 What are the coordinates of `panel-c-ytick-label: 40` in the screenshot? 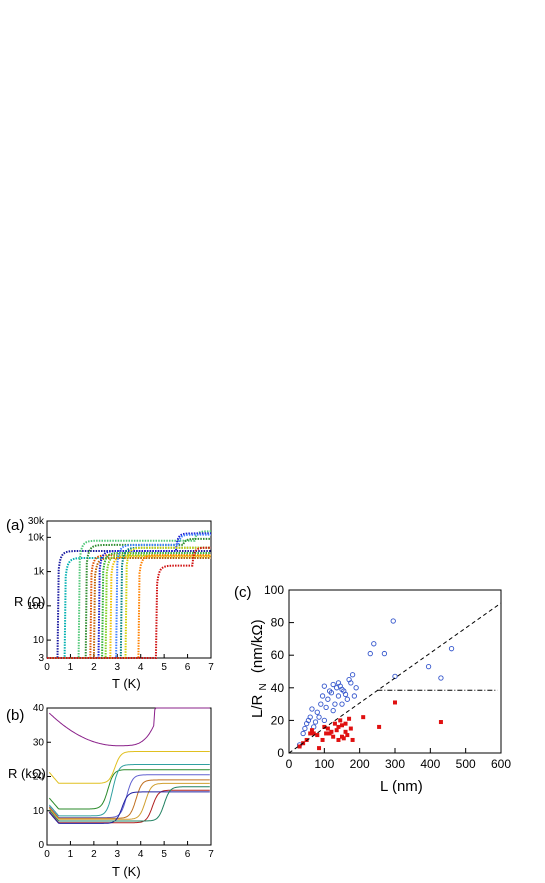 It's located at (278, 688).